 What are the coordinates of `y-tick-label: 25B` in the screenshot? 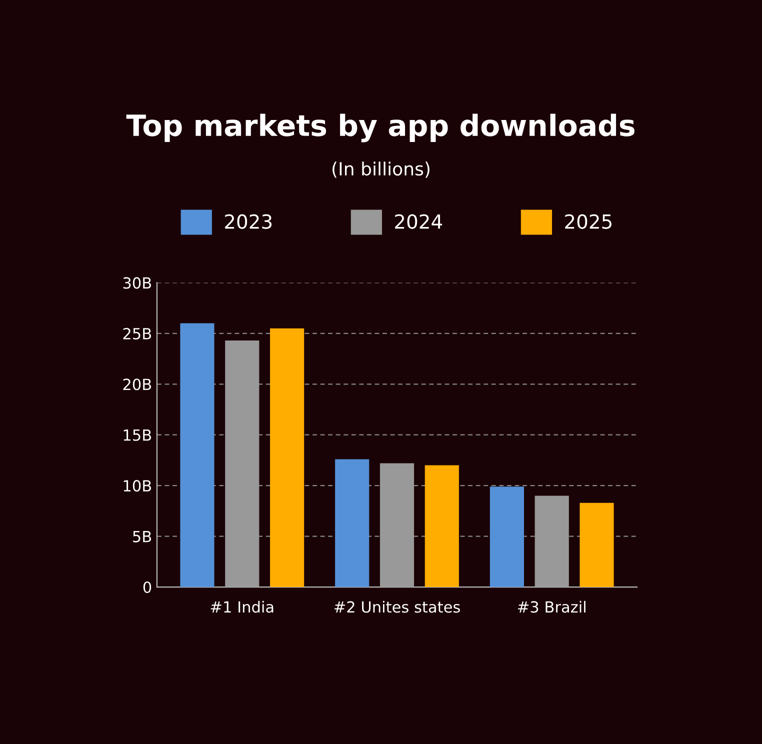 It's located at (137, 334).